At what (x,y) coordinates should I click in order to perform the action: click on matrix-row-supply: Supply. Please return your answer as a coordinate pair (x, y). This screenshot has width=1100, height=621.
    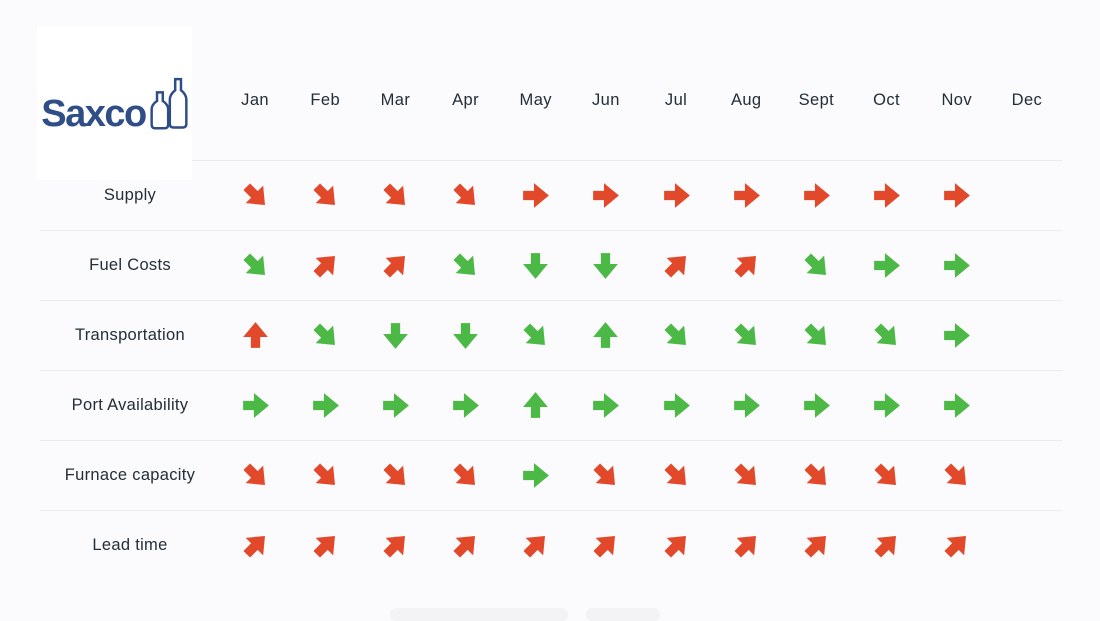
    Looking at the image, I should click on (551, 195).